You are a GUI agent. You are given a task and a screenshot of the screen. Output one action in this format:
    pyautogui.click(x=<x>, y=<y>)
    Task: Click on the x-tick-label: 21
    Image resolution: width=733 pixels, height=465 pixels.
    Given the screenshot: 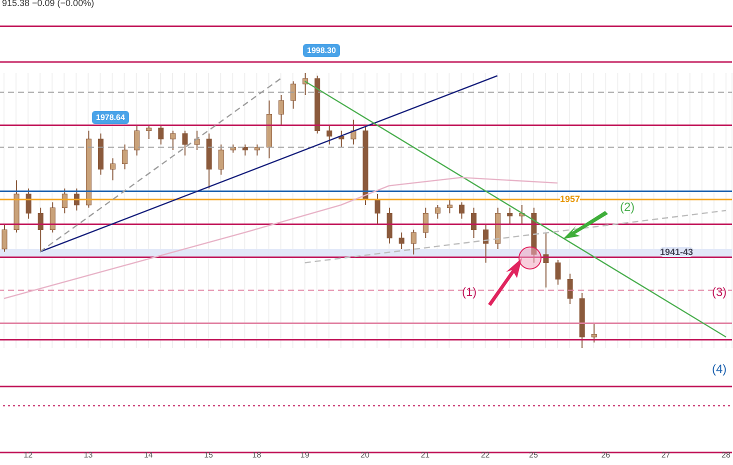 What is the action you would take?
    pyautogui.click(x=425, y=455)
    